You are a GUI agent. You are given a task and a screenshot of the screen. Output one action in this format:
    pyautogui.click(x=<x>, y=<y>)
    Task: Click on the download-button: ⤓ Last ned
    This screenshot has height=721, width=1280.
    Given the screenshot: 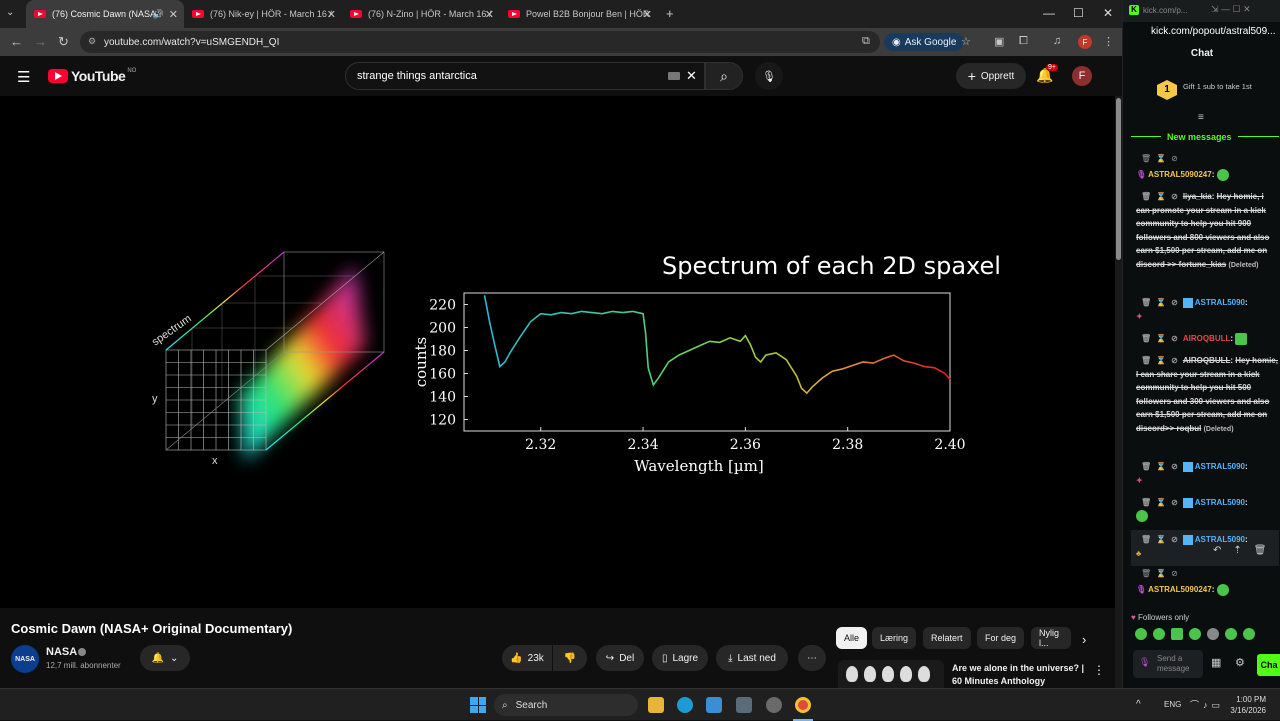 What is the action you would take?
    pyautogui.click(x=752, y=658)
    